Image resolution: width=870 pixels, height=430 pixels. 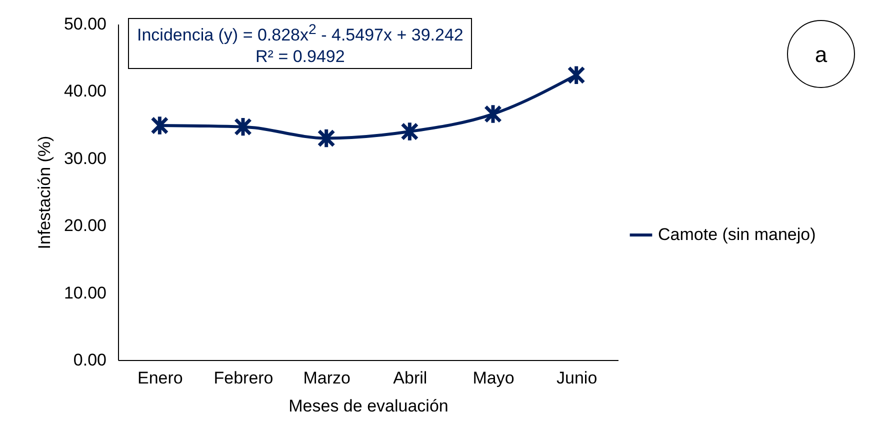 I want to click on y-tick-label: 50.00, so click(x=85, y=24).